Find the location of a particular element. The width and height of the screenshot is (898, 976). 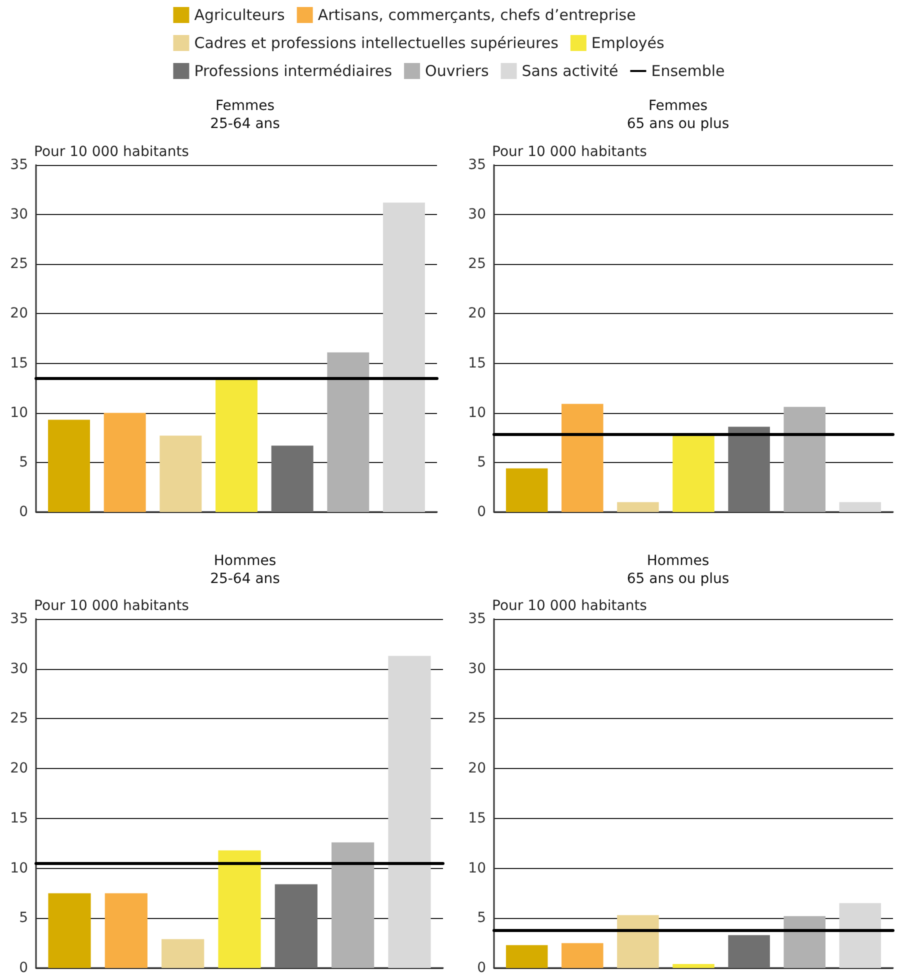

legend-label: Agriculteurs is located at coordinates (240, 15).